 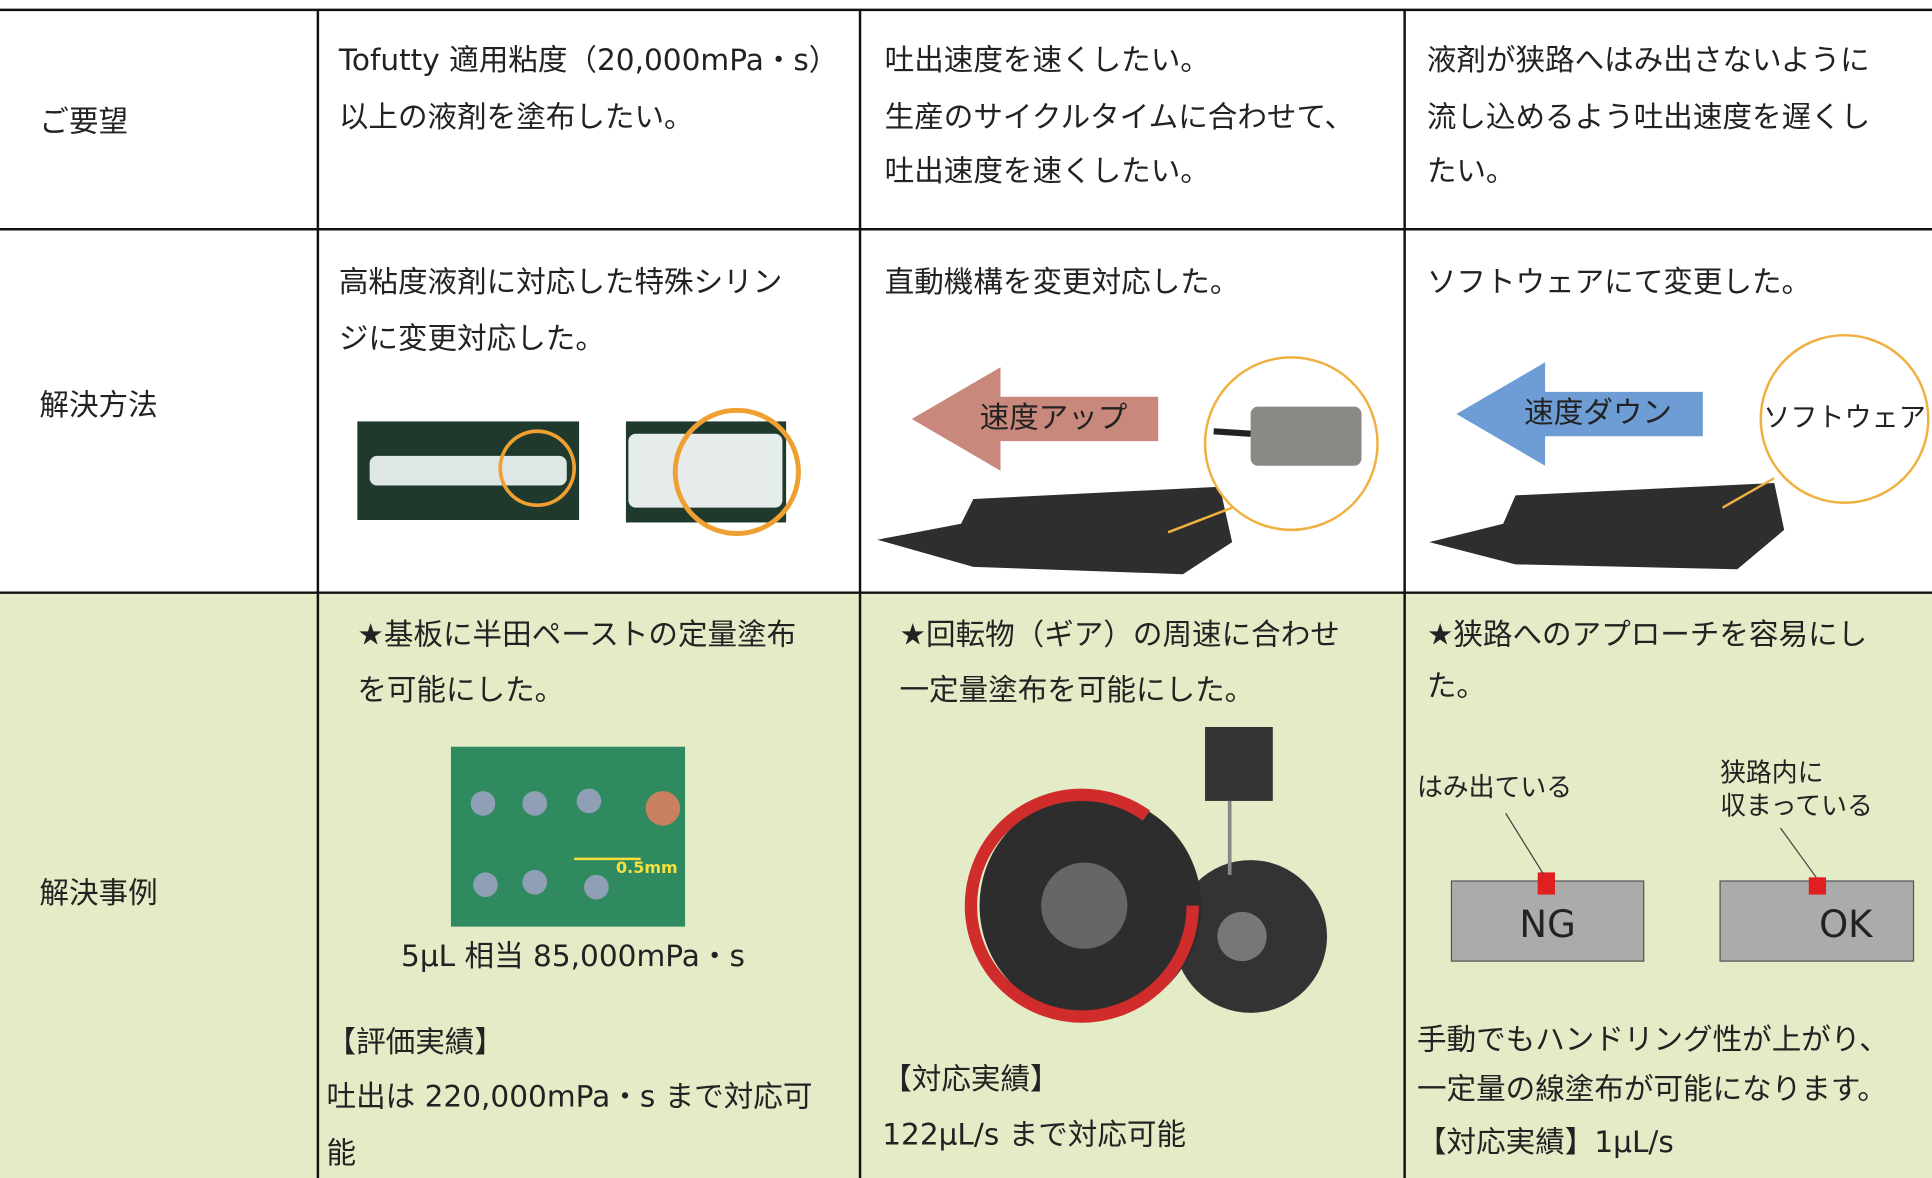 I want to click on cell-text: ★狭路へのアプローチを容易にし, so click(x=1647, y=634).